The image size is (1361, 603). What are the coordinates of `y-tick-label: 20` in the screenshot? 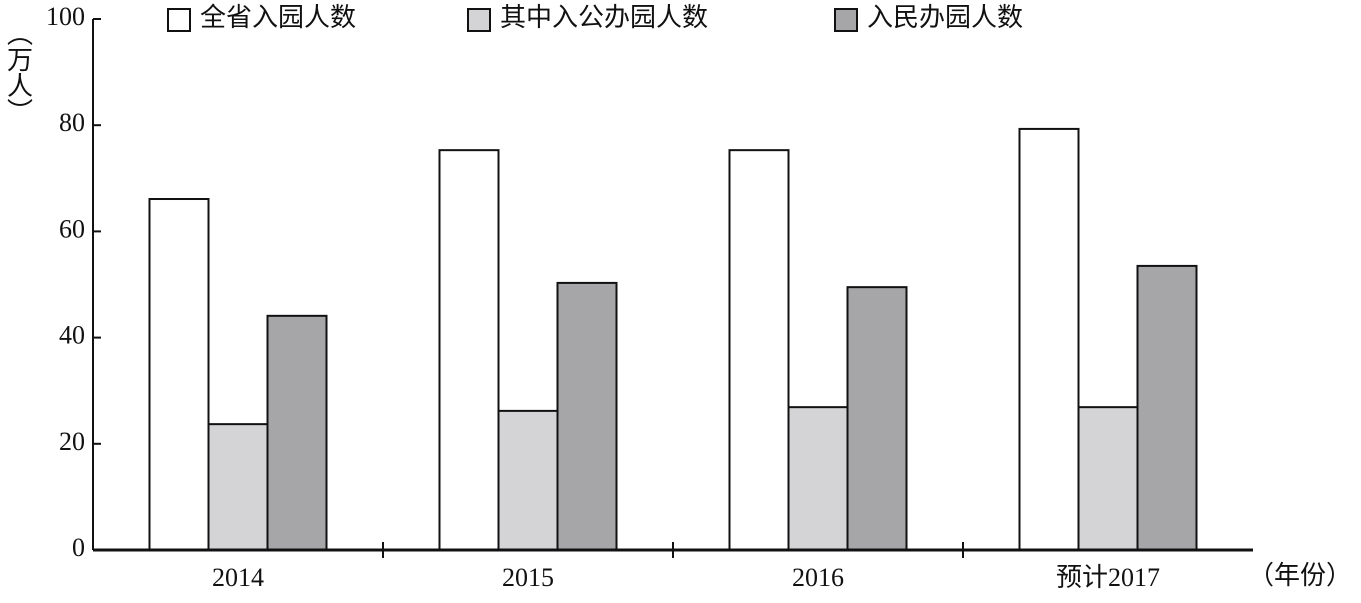 It's located at (72, 441).